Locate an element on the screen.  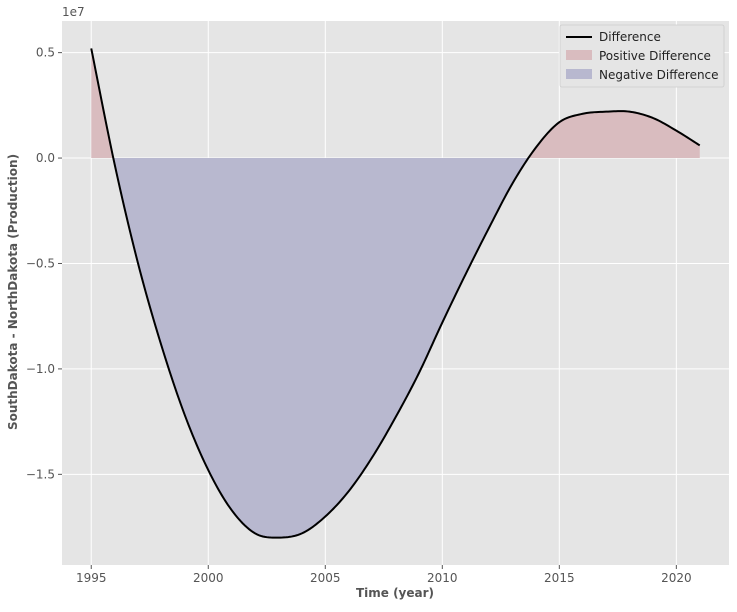
y-tick-label: −1.0 is located at coordinates (40, 369).